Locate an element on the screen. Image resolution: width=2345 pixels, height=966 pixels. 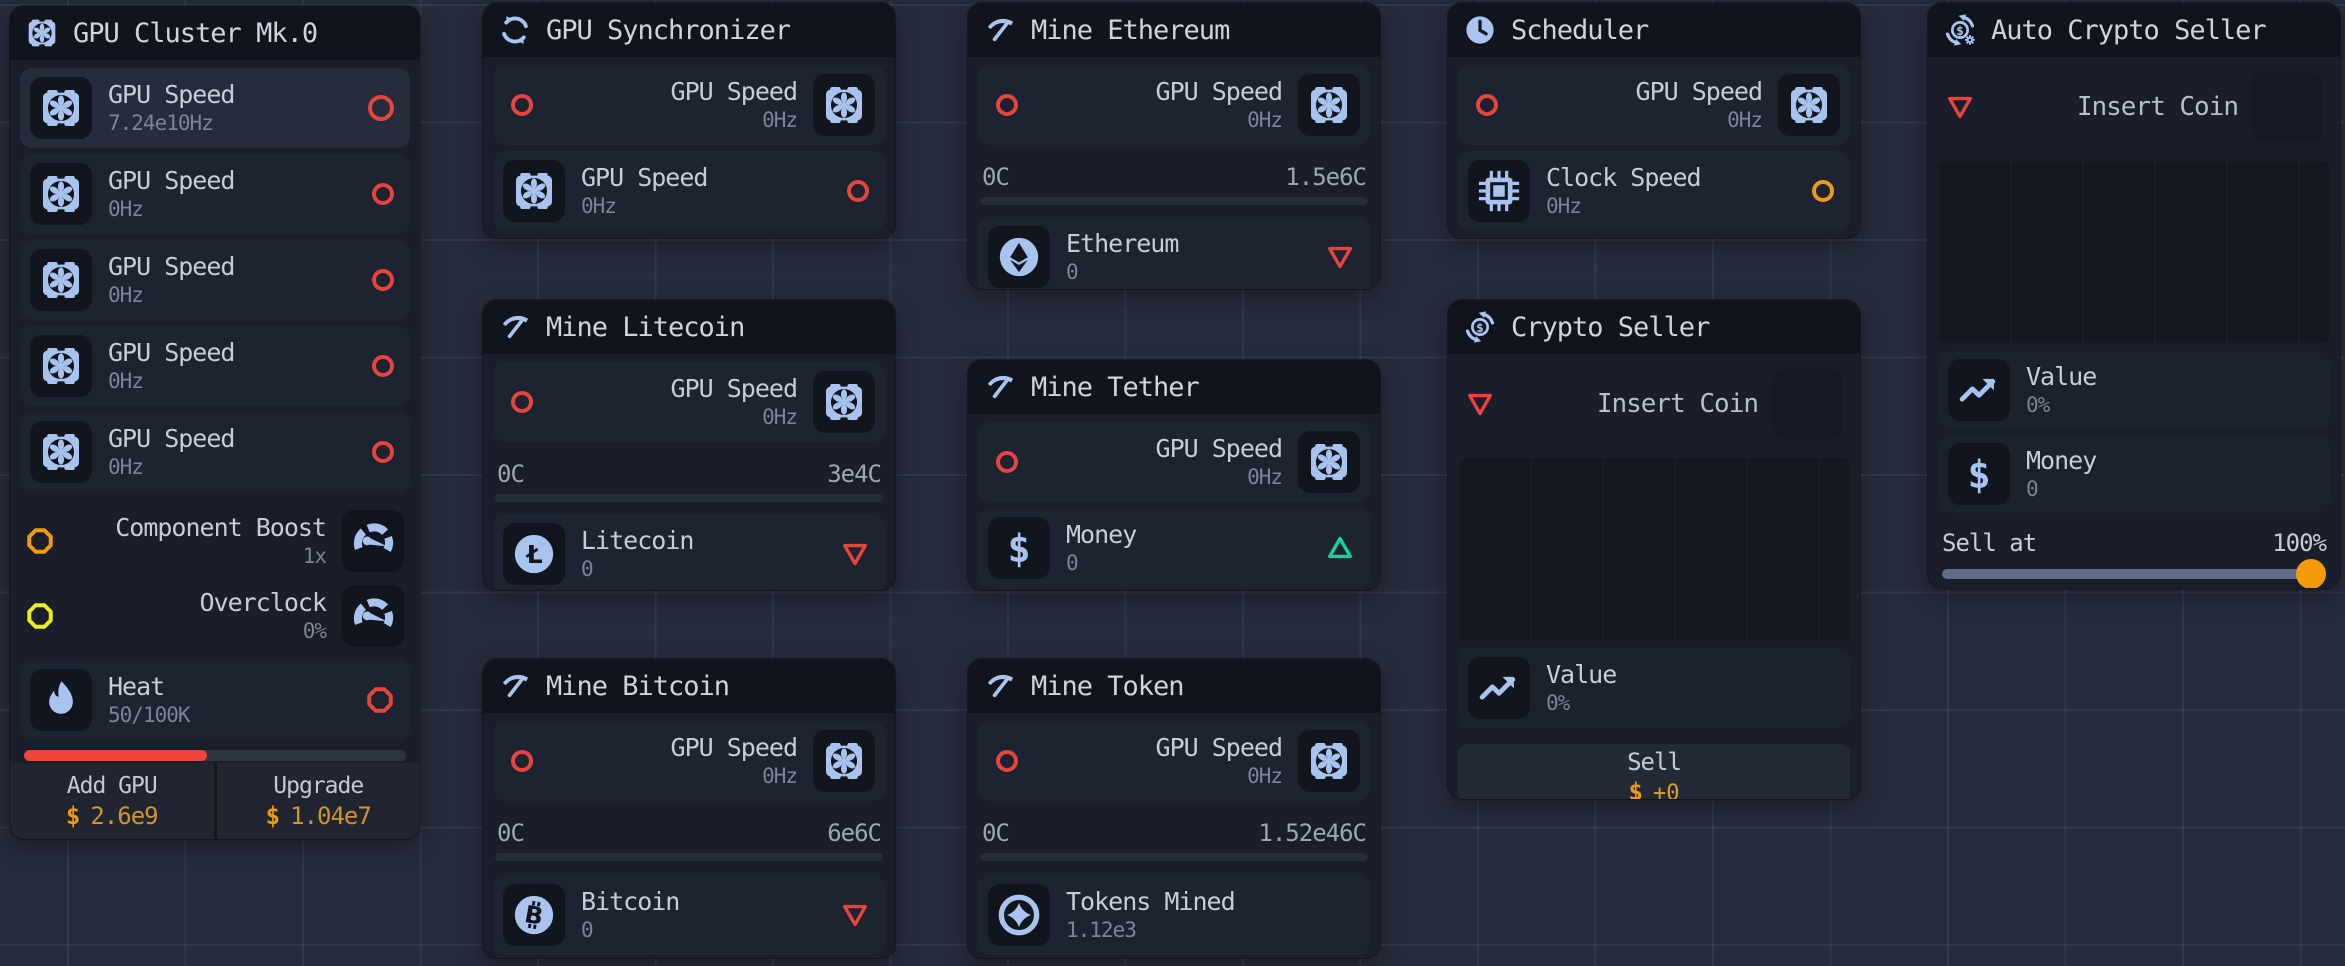
mine-tether-header: Mine Tether is located at coordinates (1174, 387).